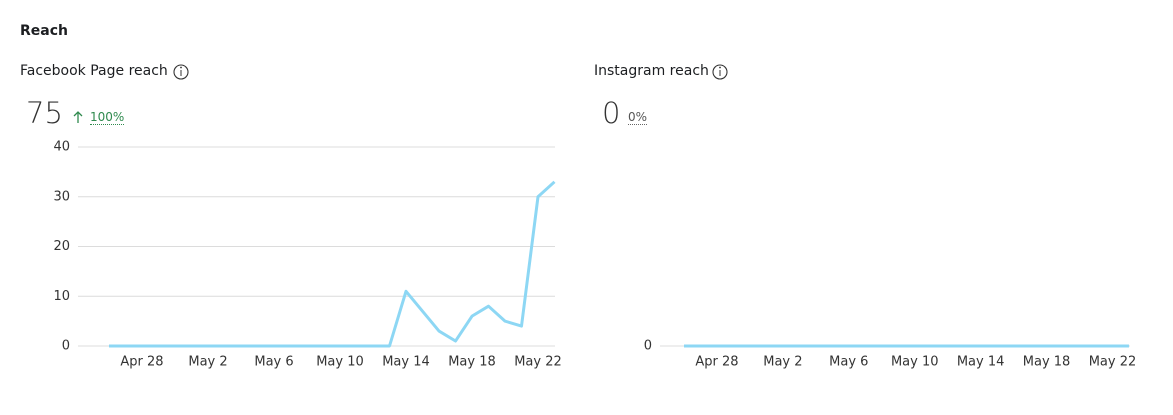 The height and width of the screenshot is (415, 1173). I want to click on kpi-change: 100%, so click(107, 117).